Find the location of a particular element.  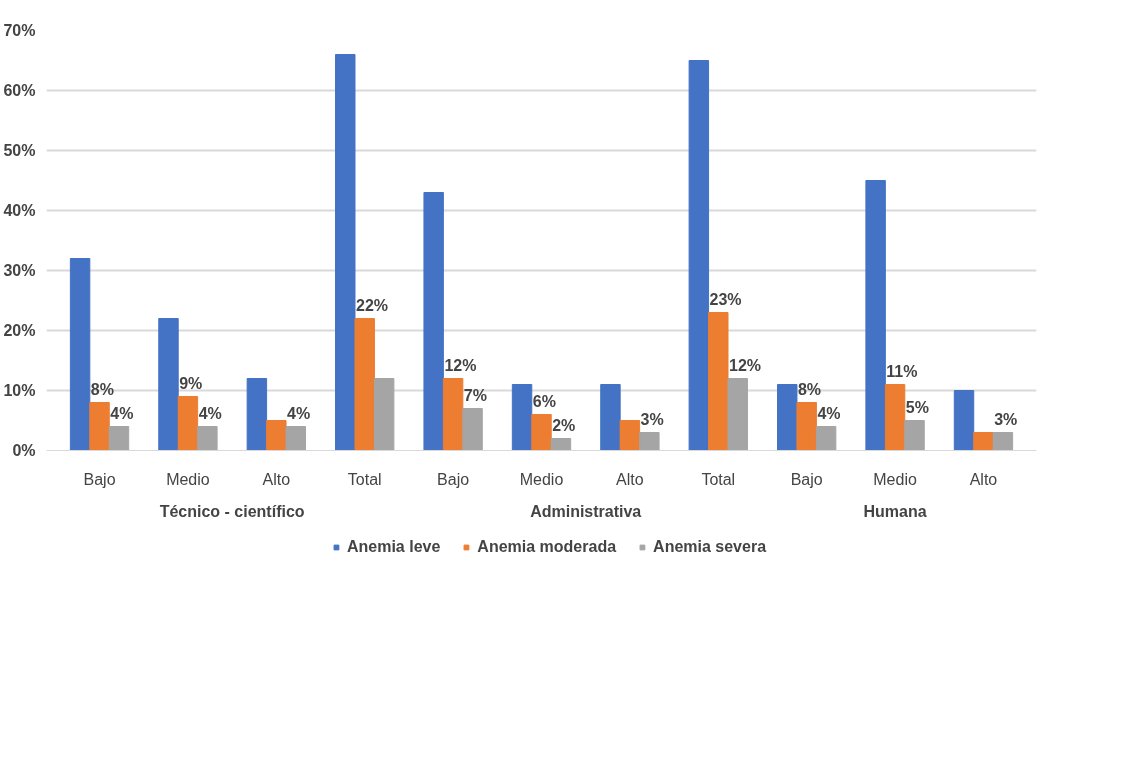

y-tick-label: 50% is located at coordinates (19, 150).